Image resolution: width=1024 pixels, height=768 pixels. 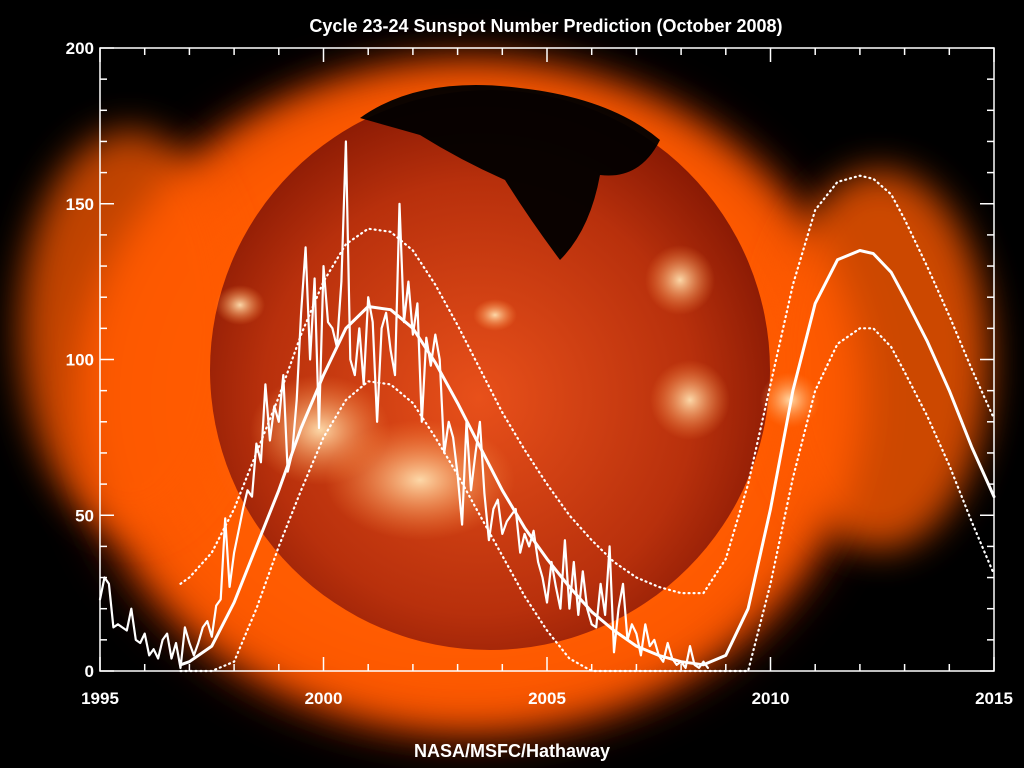 I want to click on y-tick-label: 0, so click(x=89, y=671).